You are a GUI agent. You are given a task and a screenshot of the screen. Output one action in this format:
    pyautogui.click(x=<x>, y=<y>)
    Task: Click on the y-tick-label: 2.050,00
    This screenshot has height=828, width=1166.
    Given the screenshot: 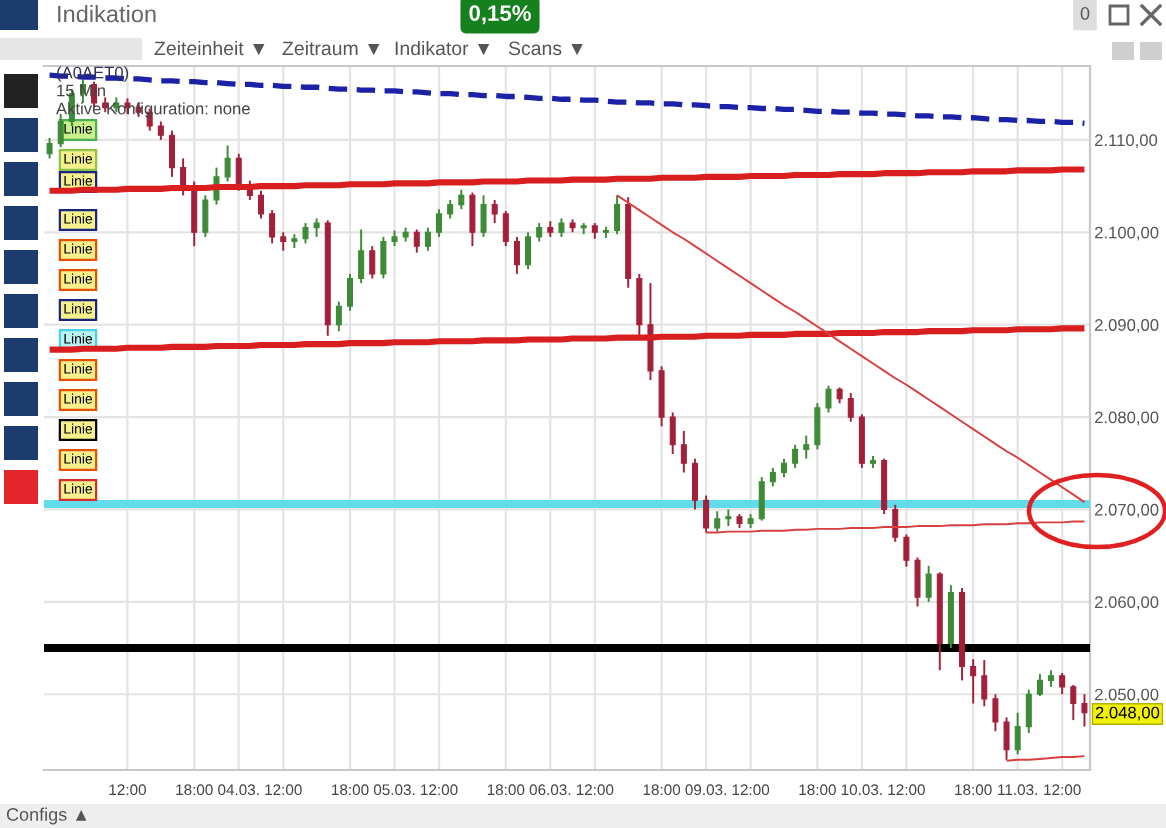 What is the action you would take?
    pyautogui.click(x=1127, y=695)
    